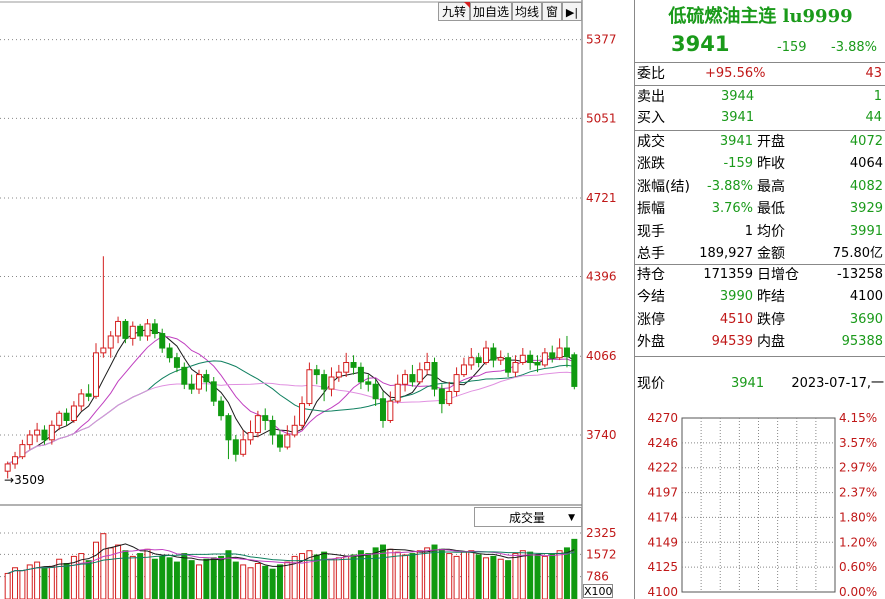 This screenshot has height=599, width=885. Describe the element at coordinates (778, 275) in the screenshot. I see `stat-label: 日增仓` at that location.